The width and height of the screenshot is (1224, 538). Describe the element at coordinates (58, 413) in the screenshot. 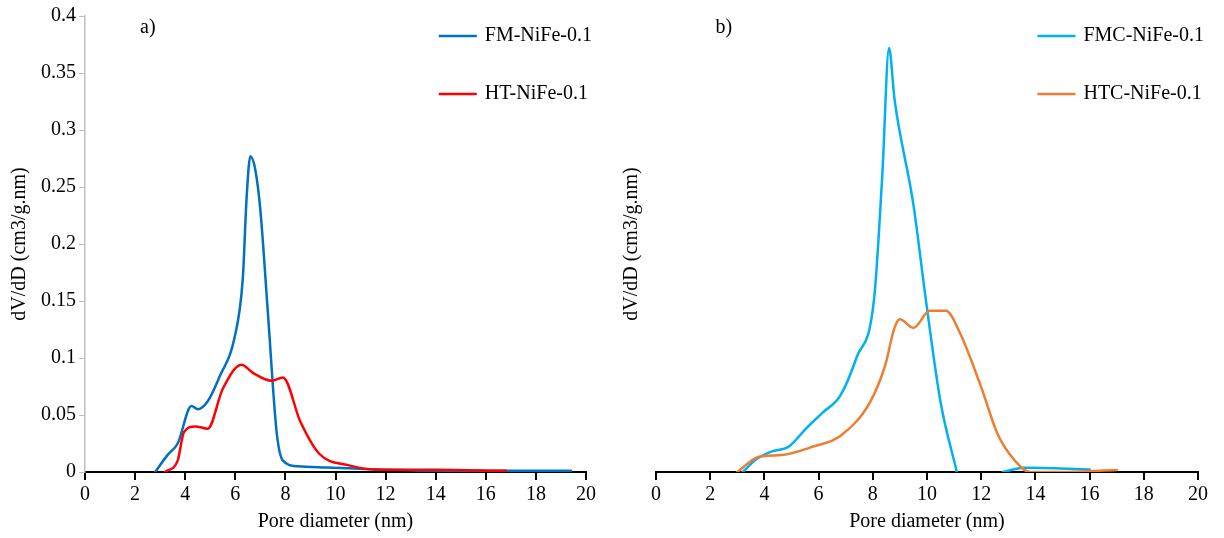

I see `y-tick-label: 0.05` at that location.